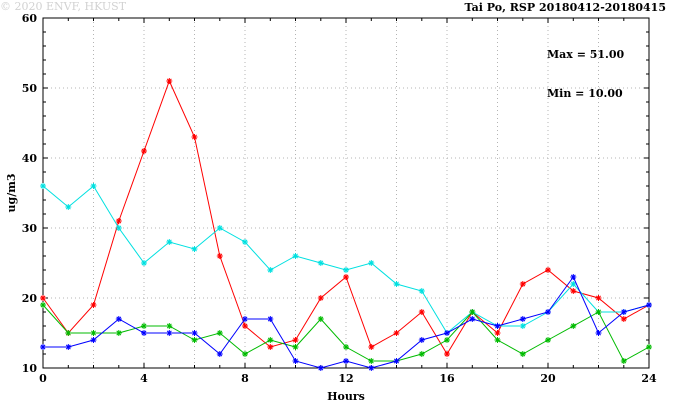 The image size is (674, 409). Describe the element at coordinates (63, 6) in the screenshot. I see `watermark: © 2020 ENVF, HKUST` at that location.